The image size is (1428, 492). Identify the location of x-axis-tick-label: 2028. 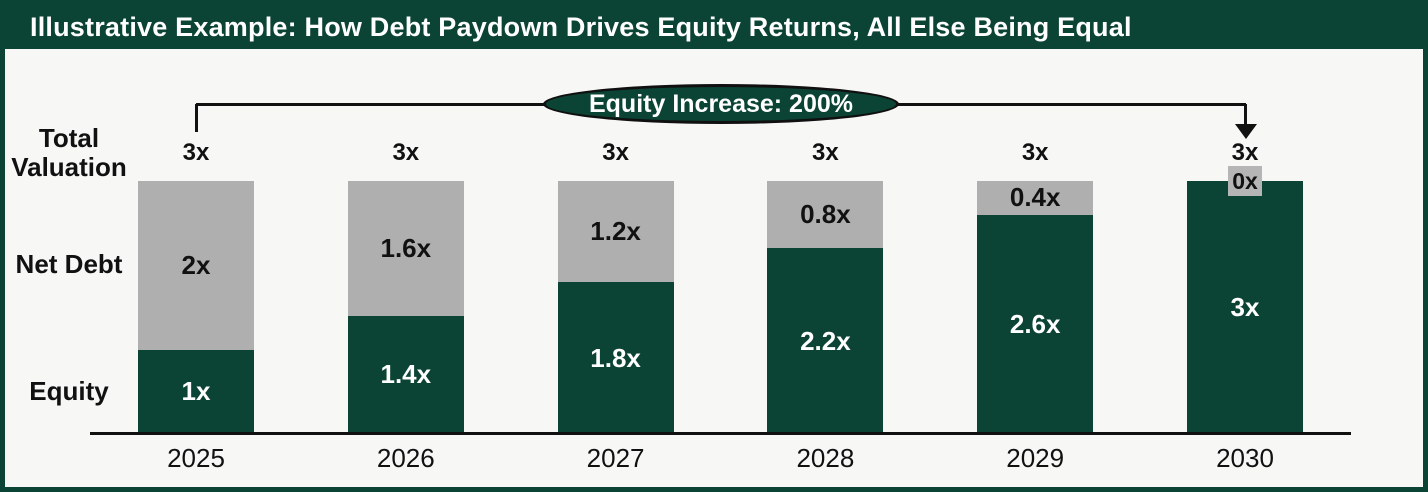
(825, 458).